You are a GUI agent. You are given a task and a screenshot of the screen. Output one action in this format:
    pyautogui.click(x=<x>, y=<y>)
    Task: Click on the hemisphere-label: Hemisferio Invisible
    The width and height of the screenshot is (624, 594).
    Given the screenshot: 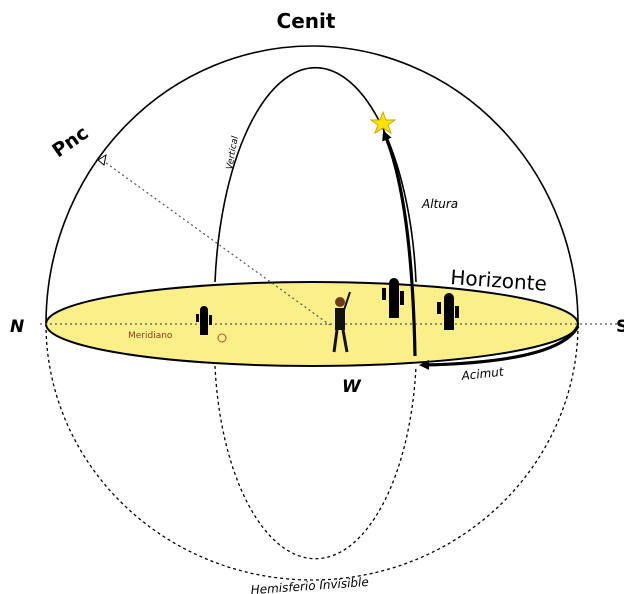 What is the action you would take?
    pyautogui.click(x=309, y=584)
    